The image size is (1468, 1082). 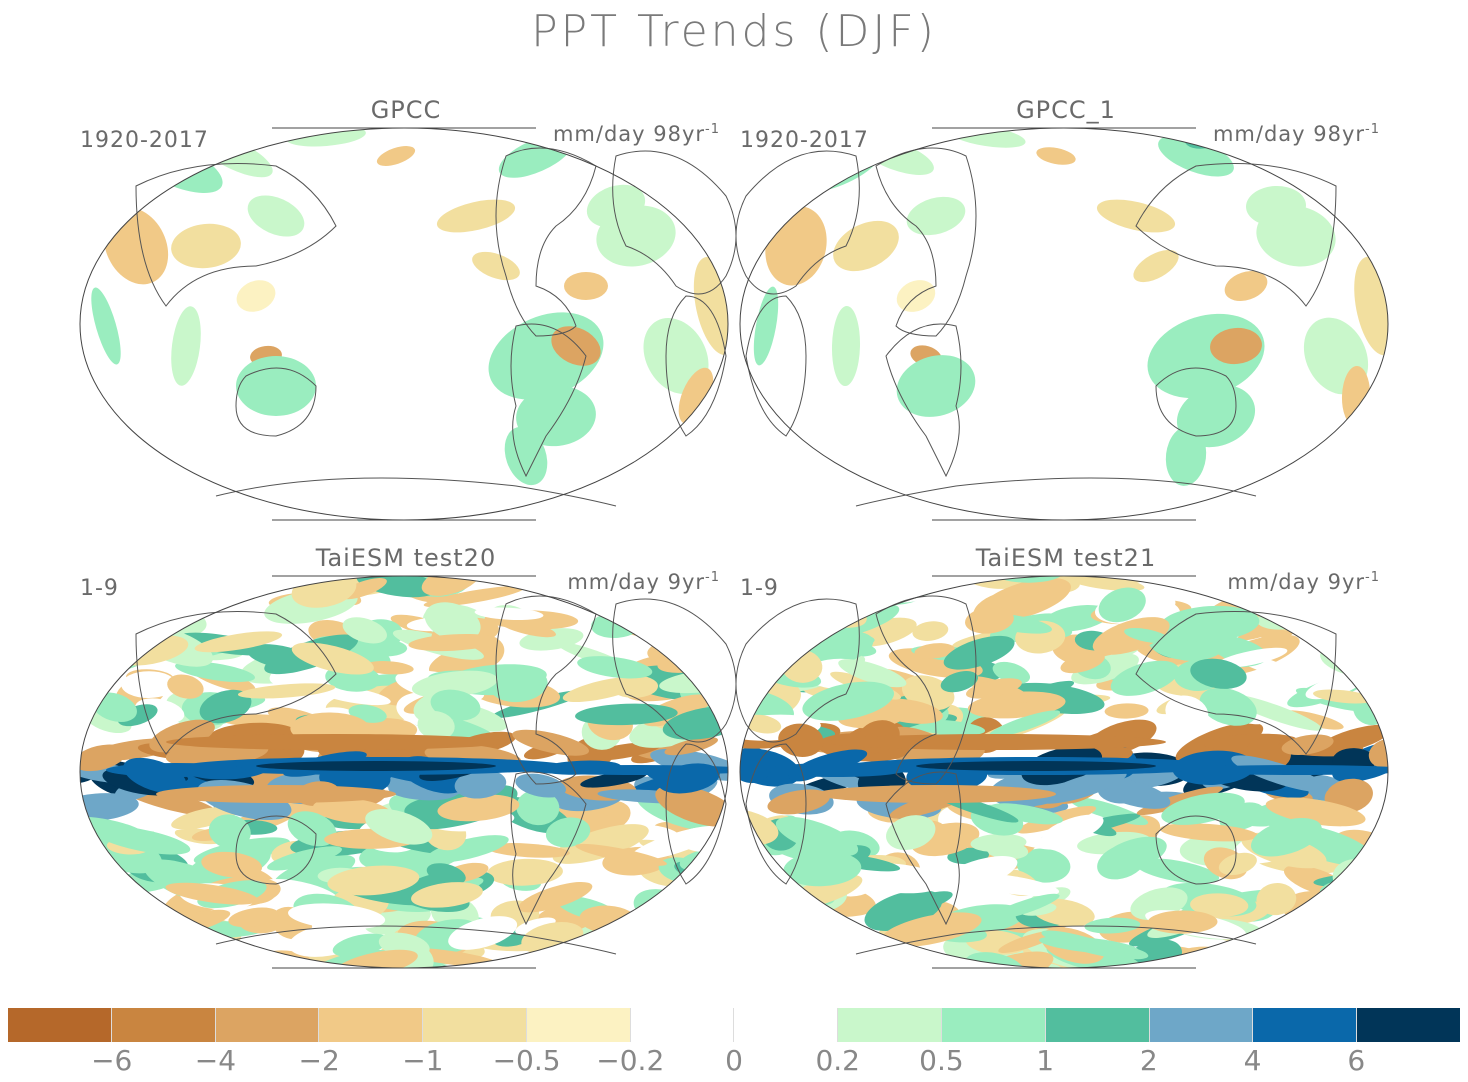 I want to click on panel-title: TaiESM test20, so click(x=406, y=558).